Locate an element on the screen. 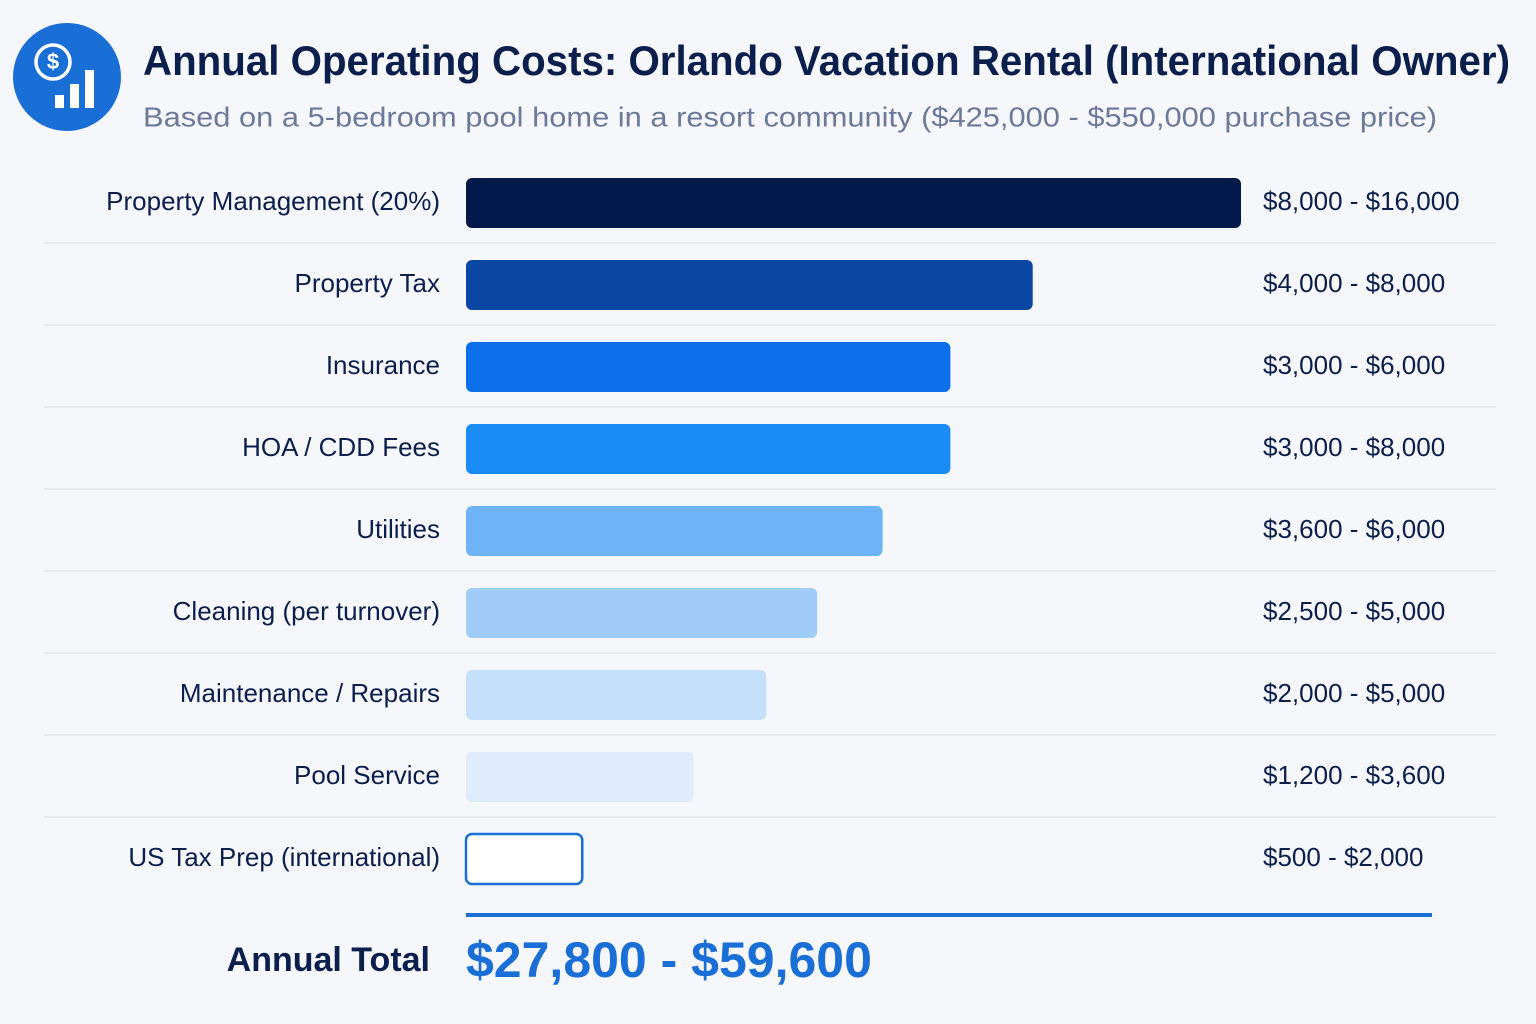 This screenshot has height=1024, width=1536. total-label: Annual Total is located at coordinates (328, 960).